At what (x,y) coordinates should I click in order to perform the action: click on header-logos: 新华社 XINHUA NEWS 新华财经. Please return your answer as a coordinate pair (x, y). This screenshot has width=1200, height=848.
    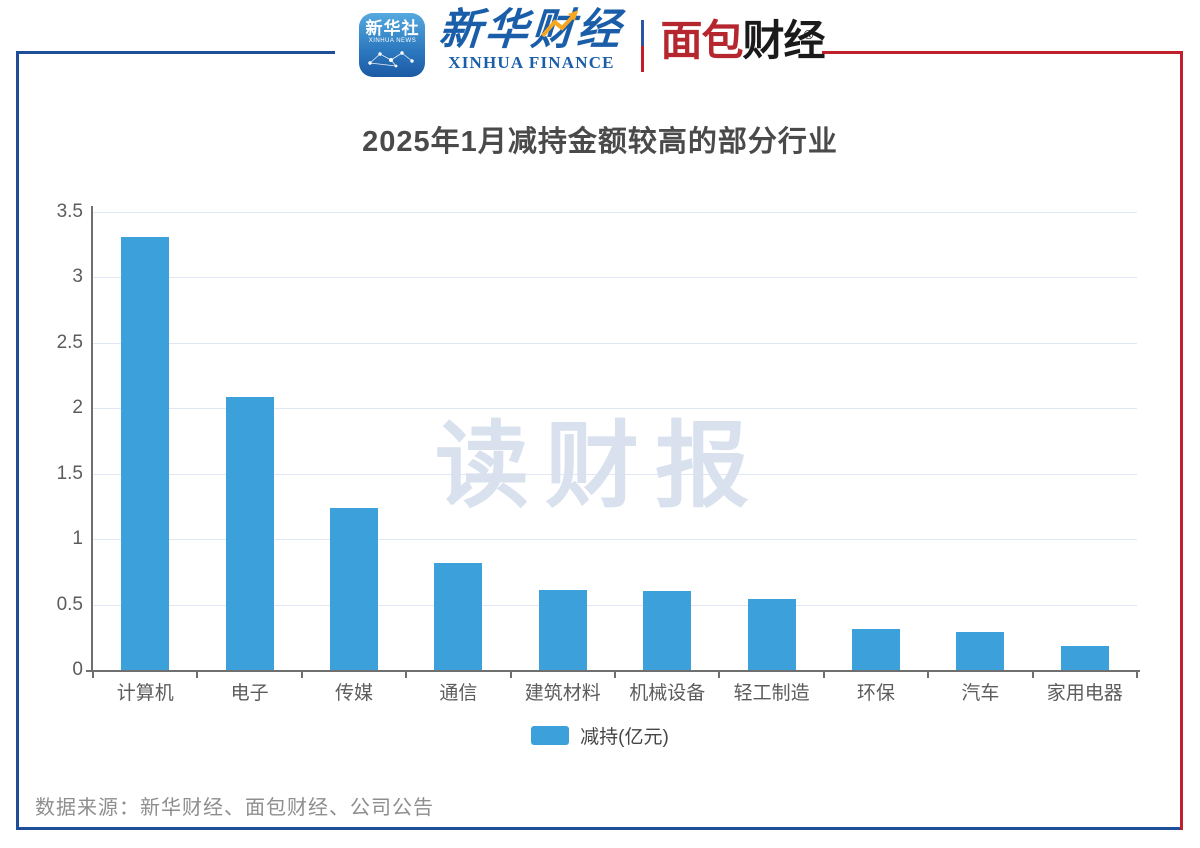
    Looking at the image, I should click on (600, 41).